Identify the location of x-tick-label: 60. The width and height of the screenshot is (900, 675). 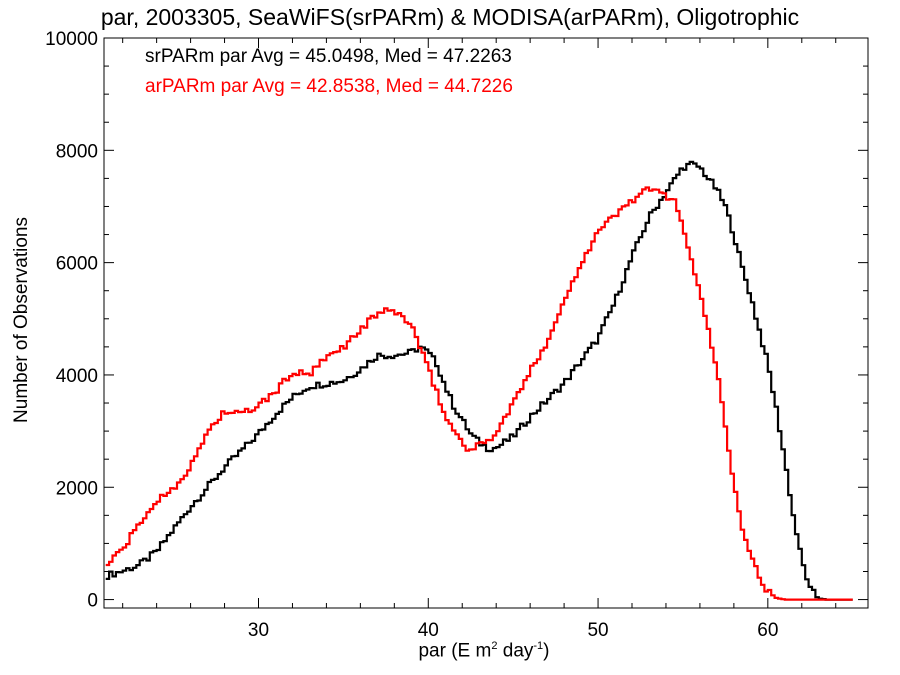
(767, 630).